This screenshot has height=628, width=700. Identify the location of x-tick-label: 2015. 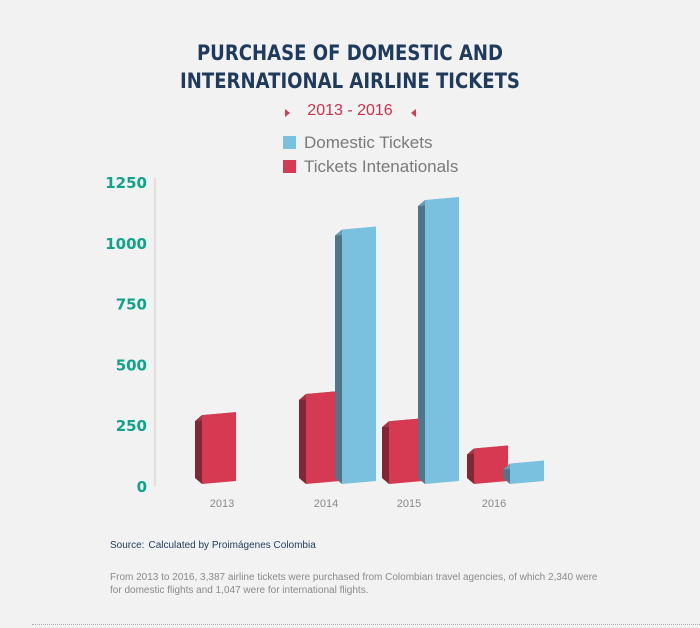
(409, 504).